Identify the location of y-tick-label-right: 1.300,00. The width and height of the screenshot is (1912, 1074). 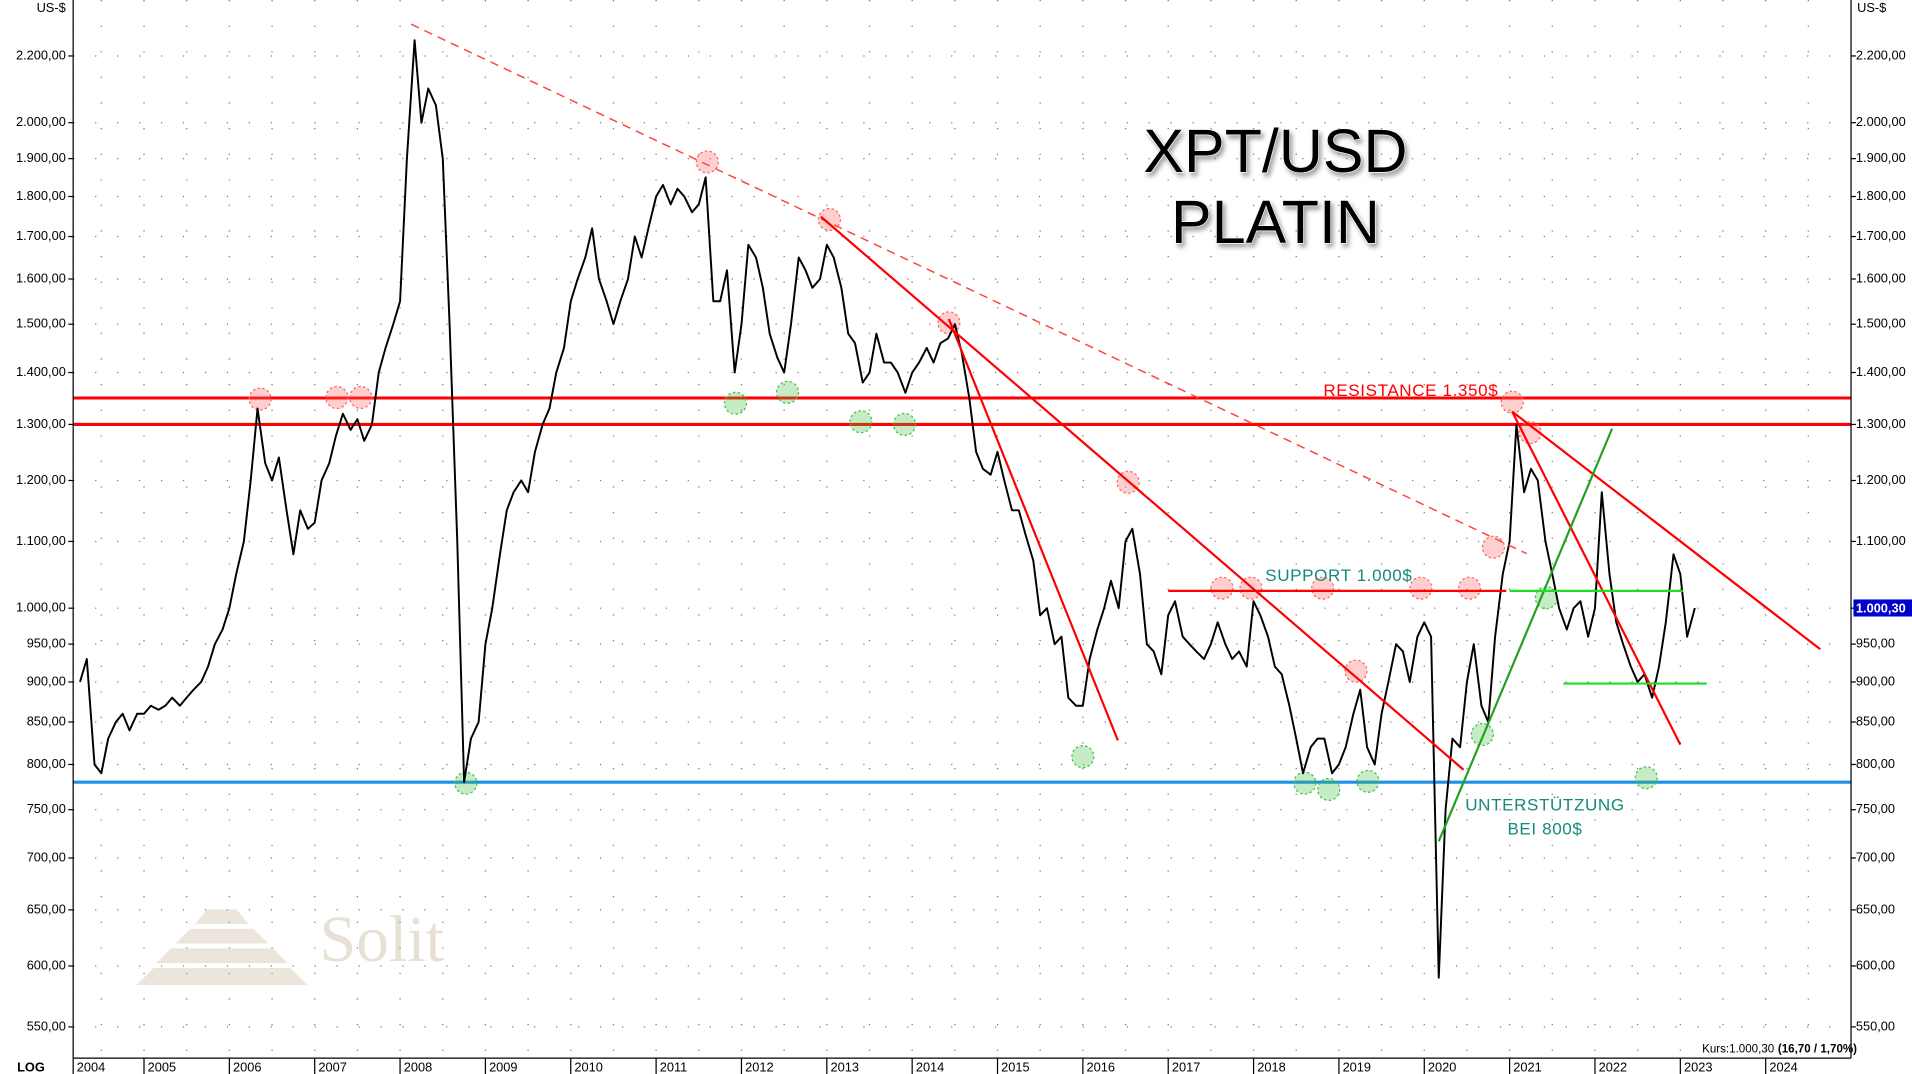
(1881, 423).